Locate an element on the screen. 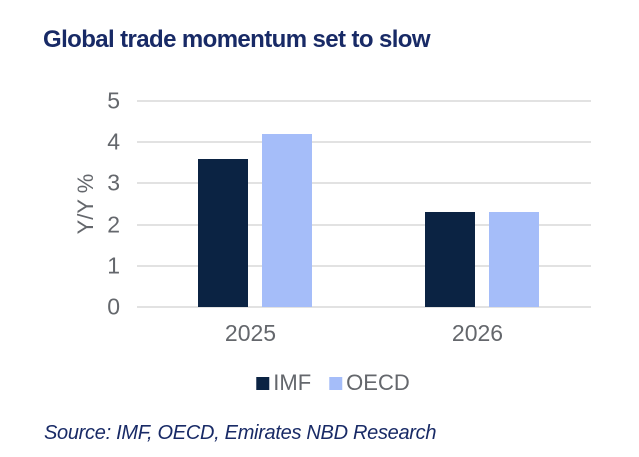 The height and width of the screenshot is (457, 639). bar-oecd-2025 is located at coordinates (286, 220).